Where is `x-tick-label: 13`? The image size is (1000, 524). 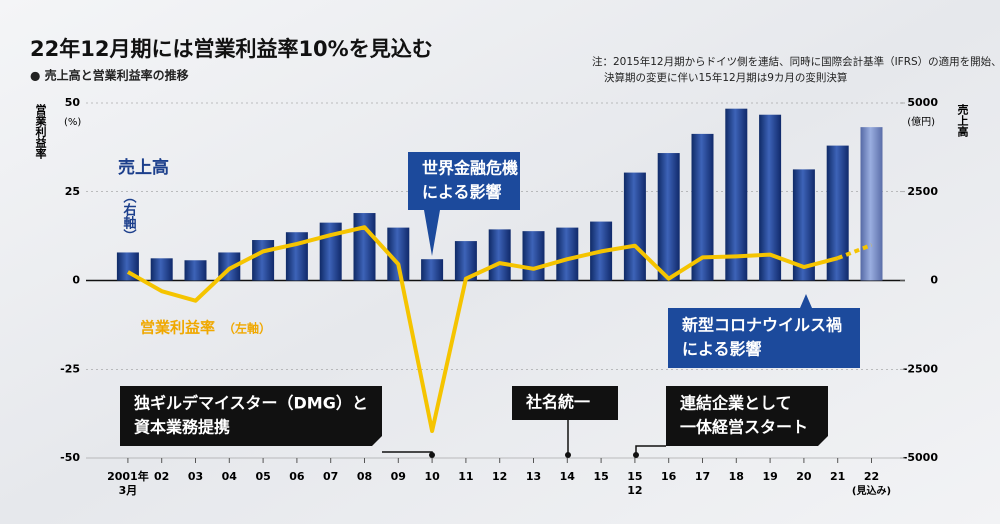
x-tick-label: 13 is located at coordinates (533, 476).